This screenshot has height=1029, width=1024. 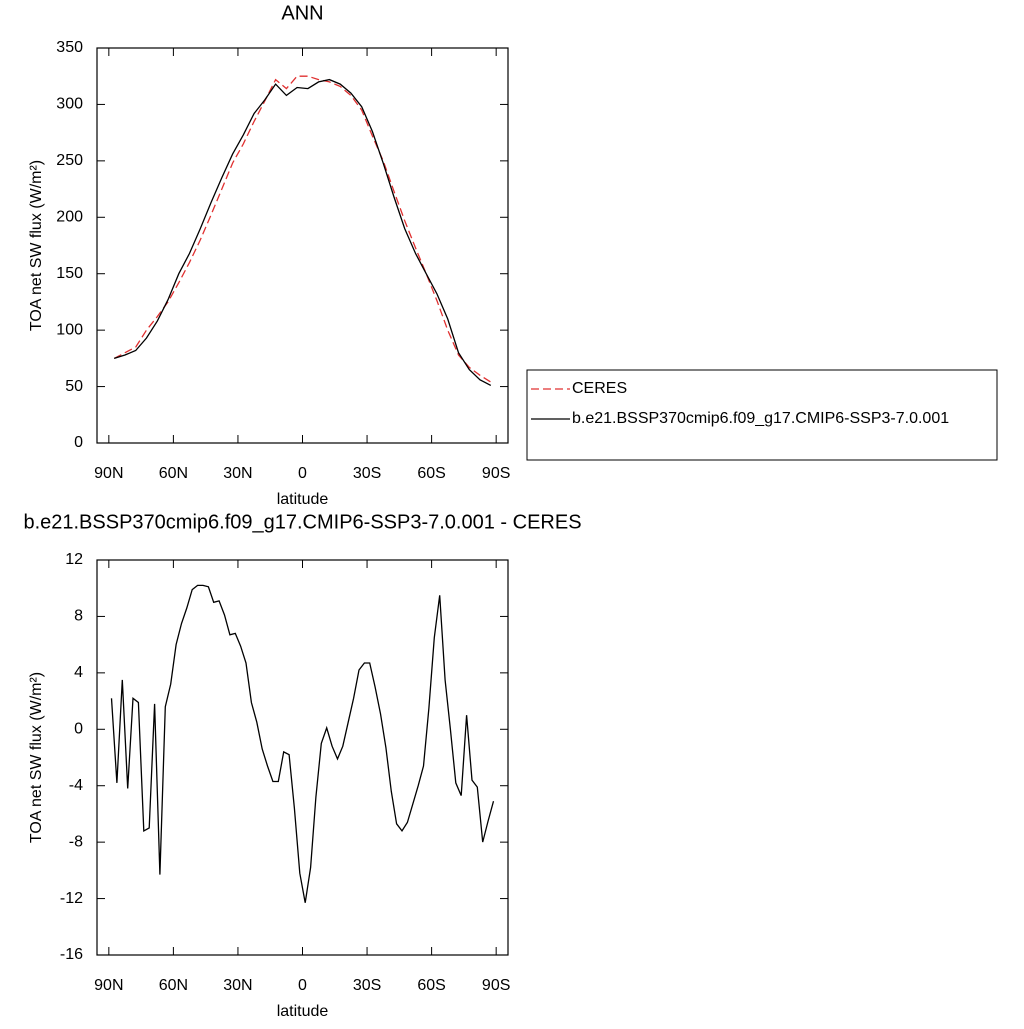 I want to click on legend-box, so click(x=762, y=415).